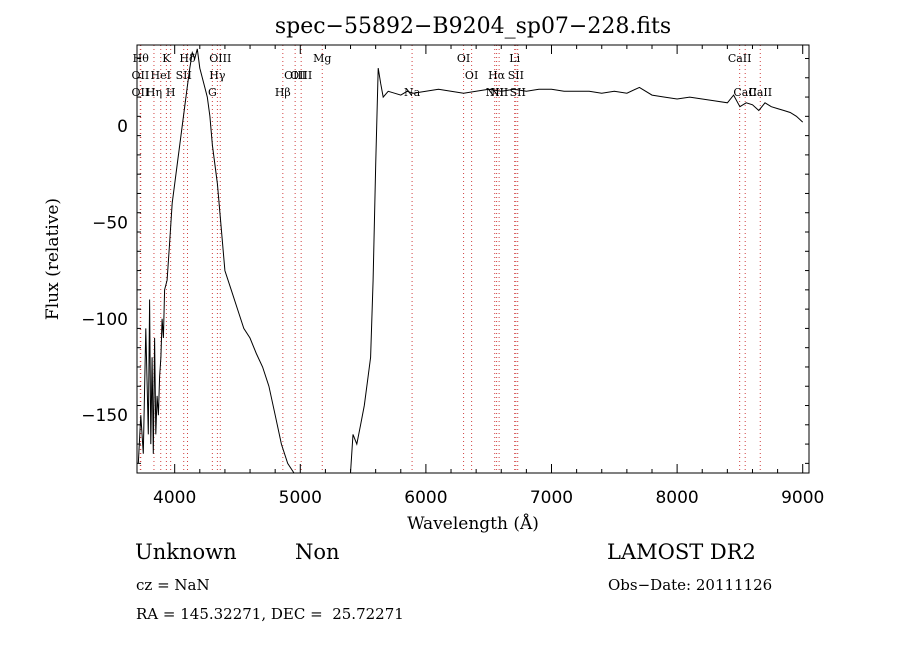  Describe the element at coordinates (141, 75) in the screenshot. I see `spectral-line-label-1: OII` at that location.